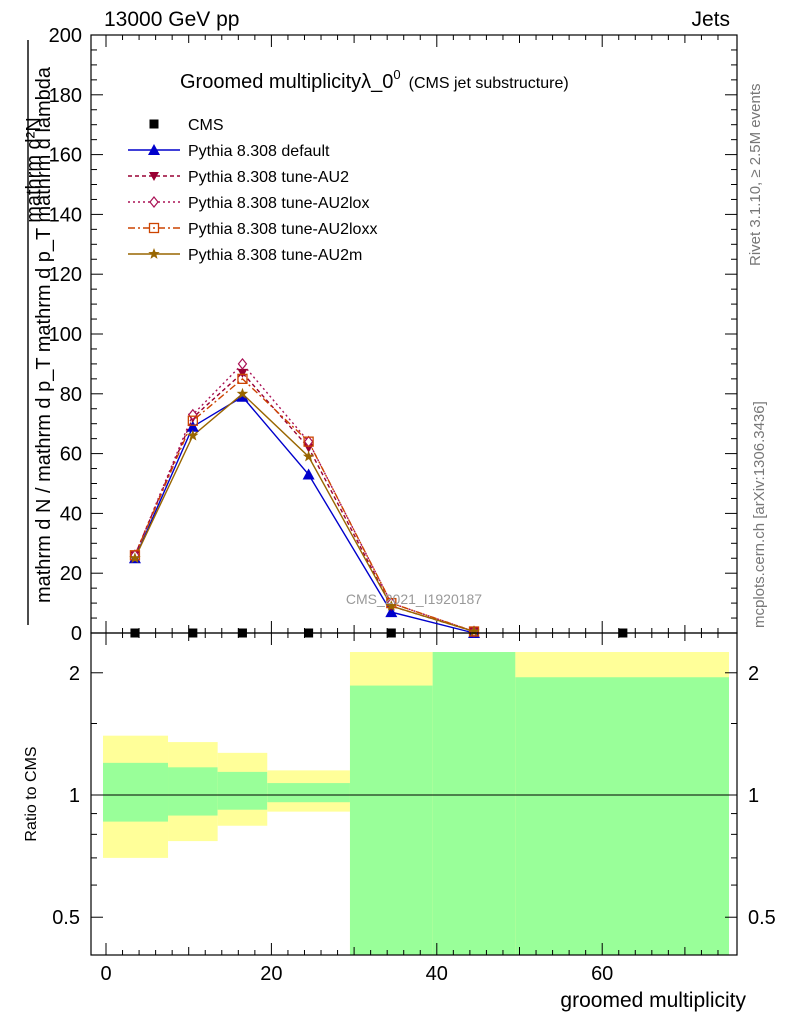 This screenshot has height=1024, width=786. Describe the element at coordinates (105, 974) in the screenshot. I see `x-tick-label: 0` at that location.